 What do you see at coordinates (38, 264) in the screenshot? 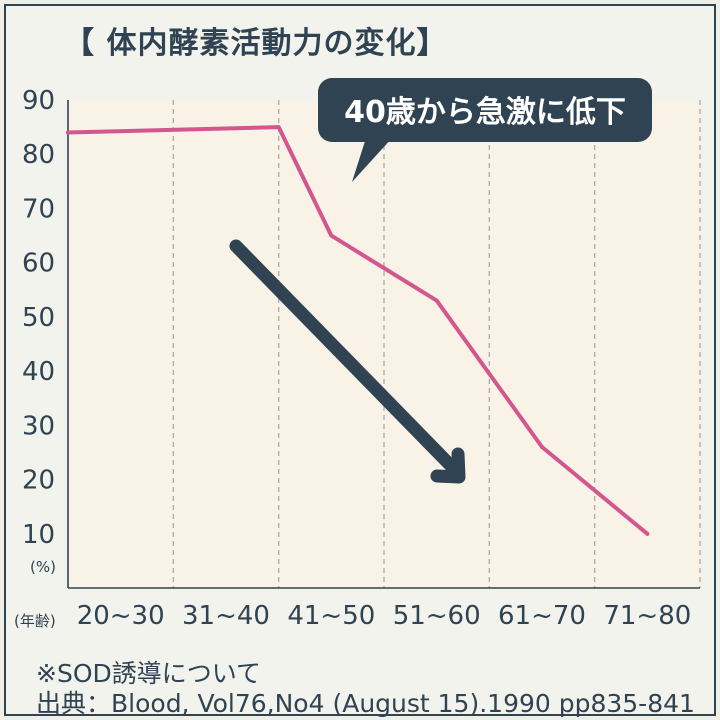
I see `y-tick-label: 60` at bounding box center [38, 264].